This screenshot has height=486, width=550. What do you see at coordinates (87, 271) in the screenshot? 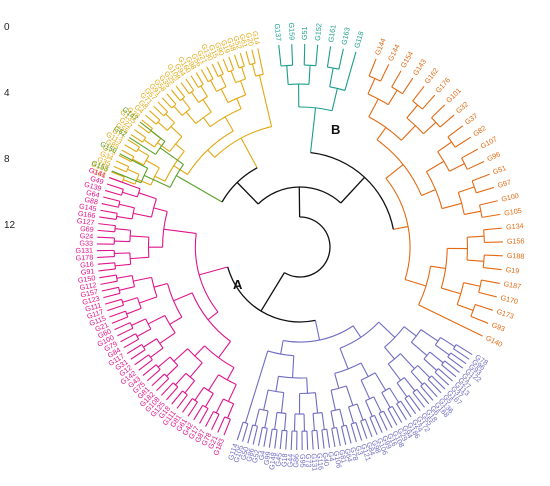
I see `leaf-label: G91` at bounding box center [87, 271].